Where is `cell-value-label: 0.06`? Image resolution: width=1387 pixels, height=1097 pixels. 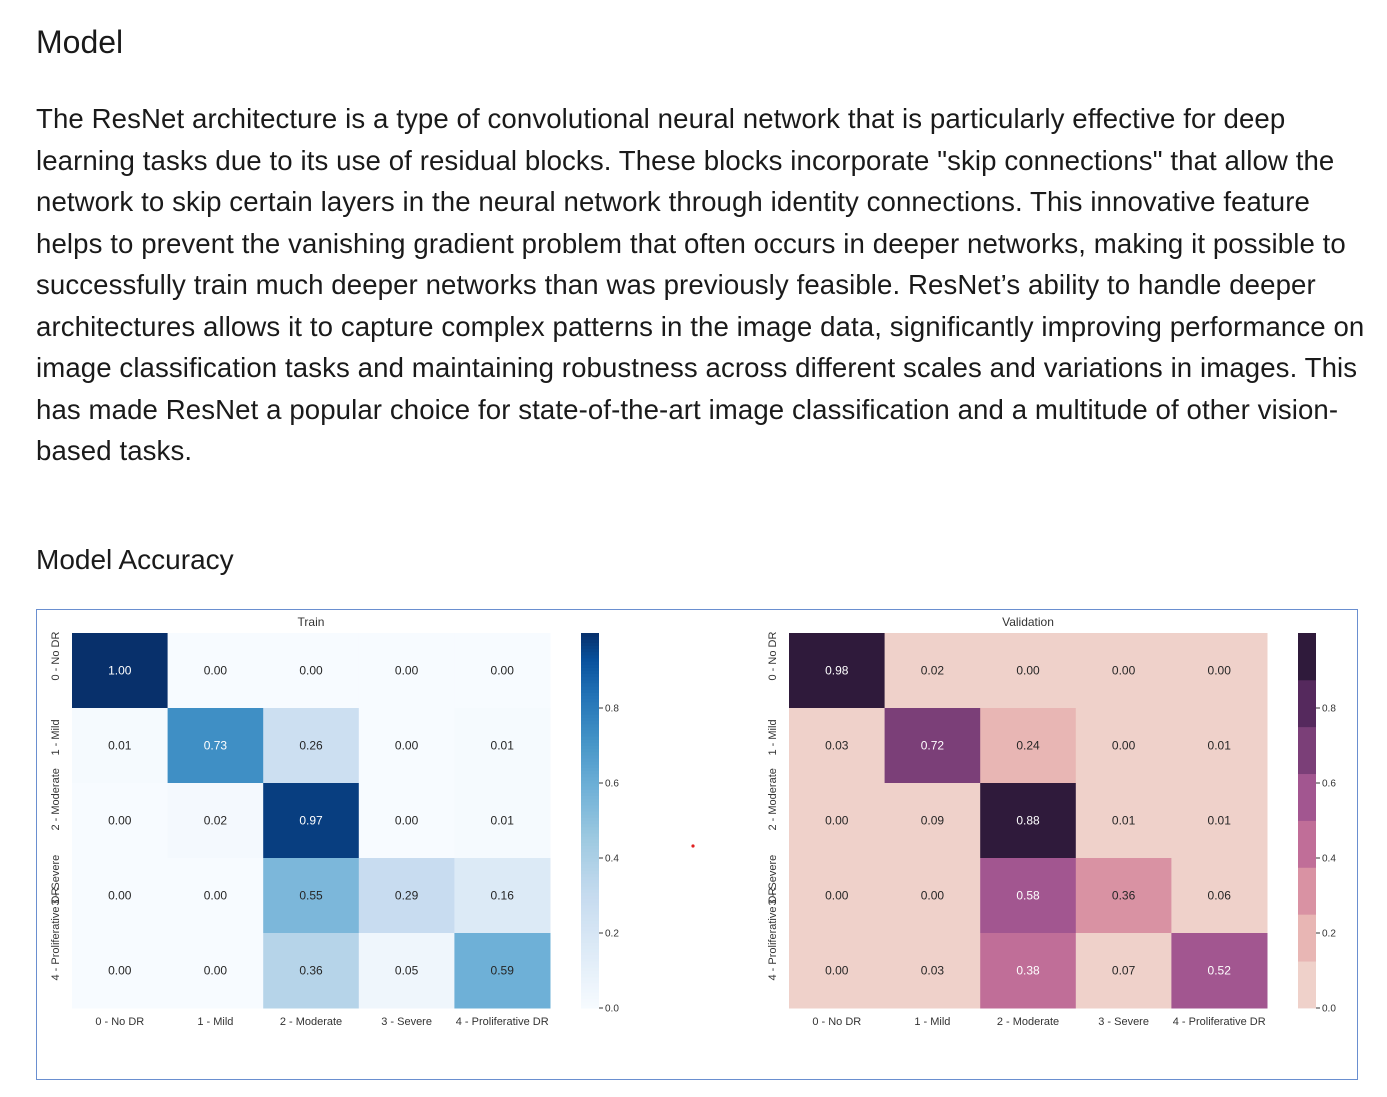 cell-value-label: 0.06 is located at coordinates (1220, 896).